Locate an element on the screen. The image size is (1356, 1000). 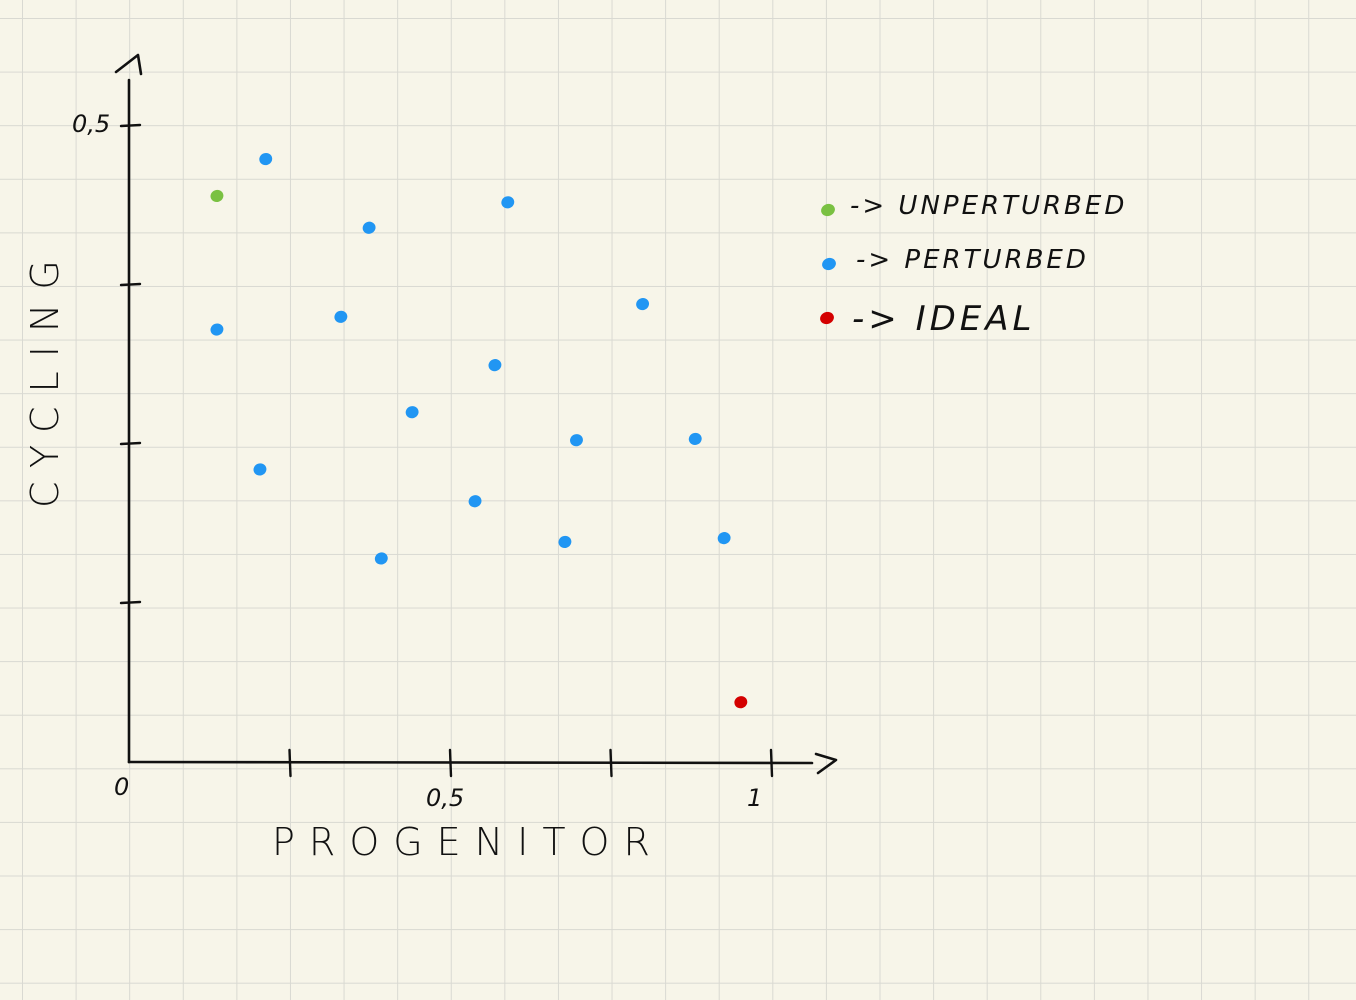
legend-perturbed-label: -> PERTURBED is located at coordinates (972, 260).